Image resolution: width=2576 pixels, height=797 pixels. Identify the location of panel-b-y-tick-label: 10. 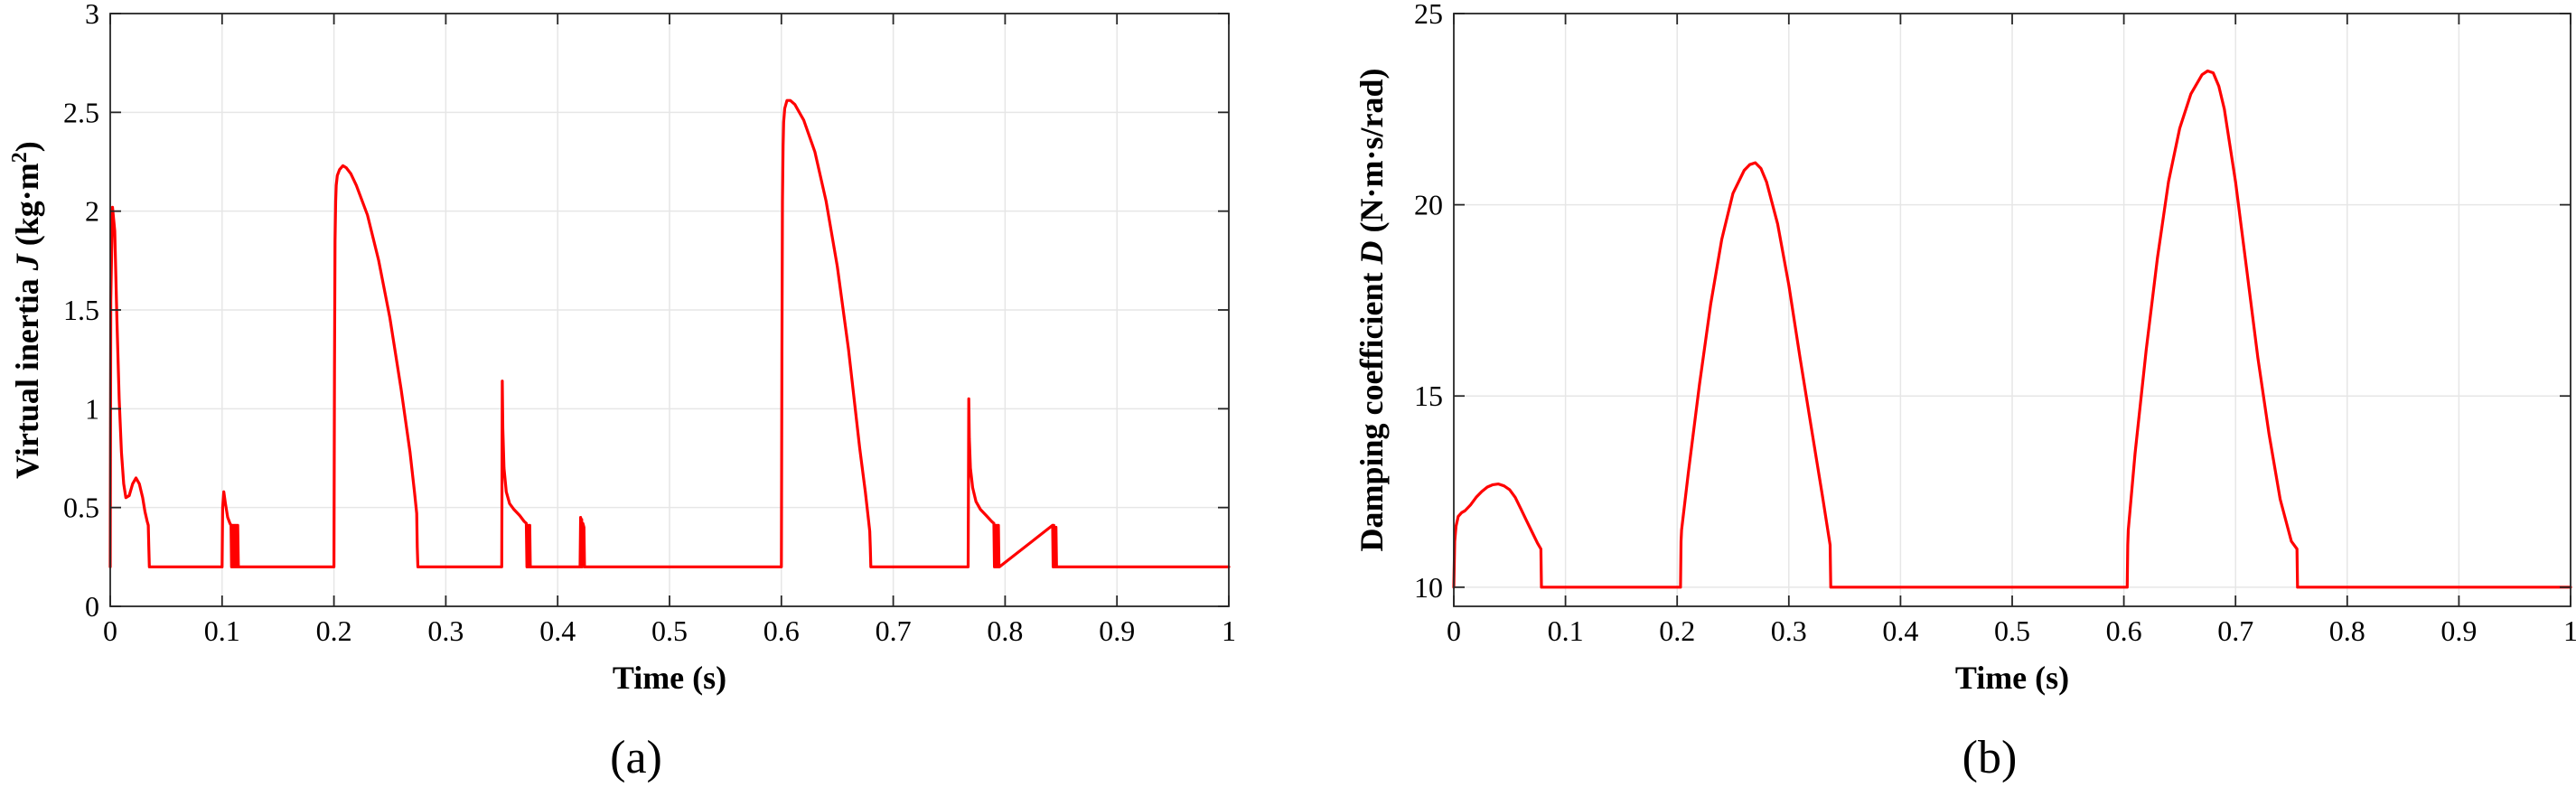
(1428, 587).